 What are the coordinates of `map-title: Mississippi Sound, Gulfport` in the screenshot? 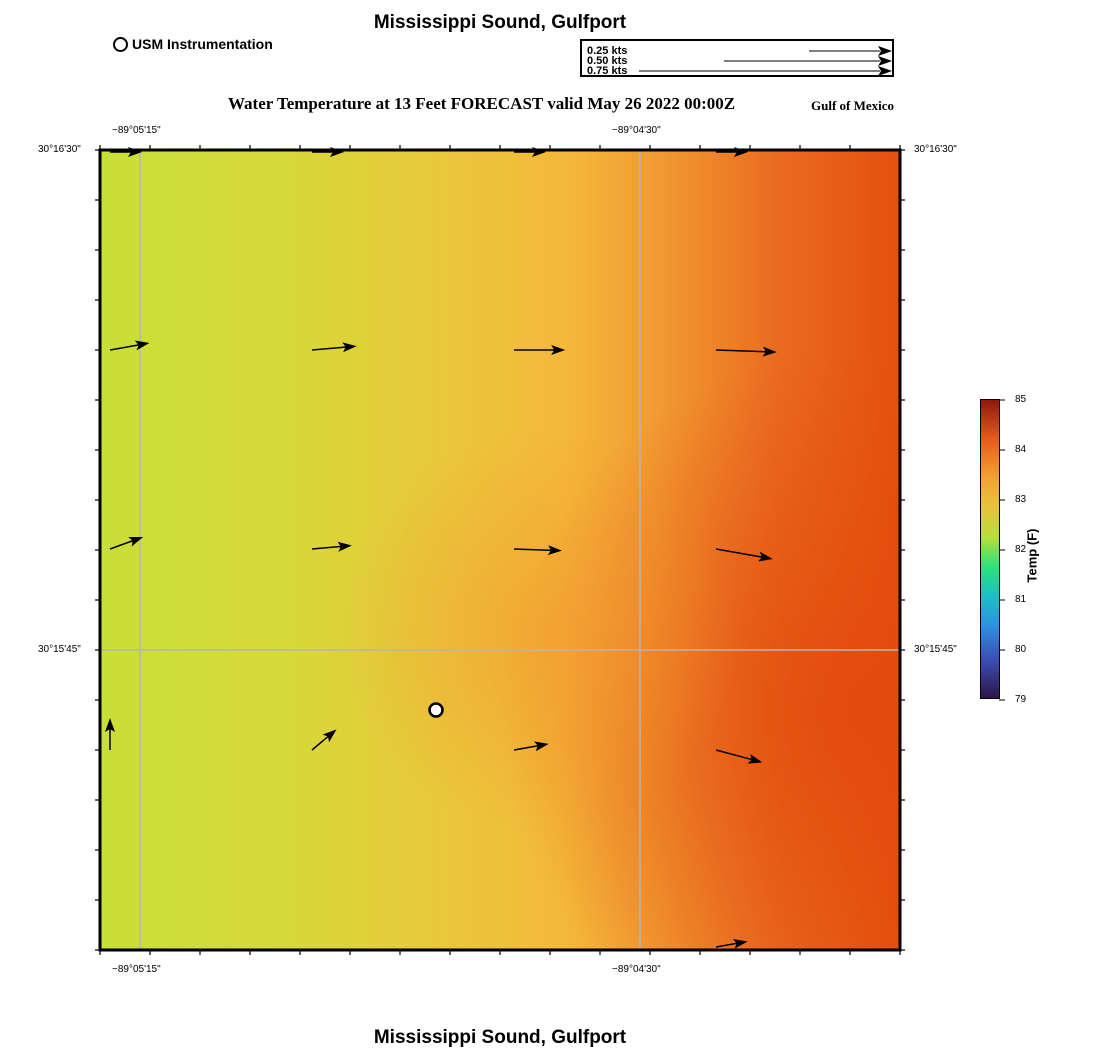 It's located at (500, 22).